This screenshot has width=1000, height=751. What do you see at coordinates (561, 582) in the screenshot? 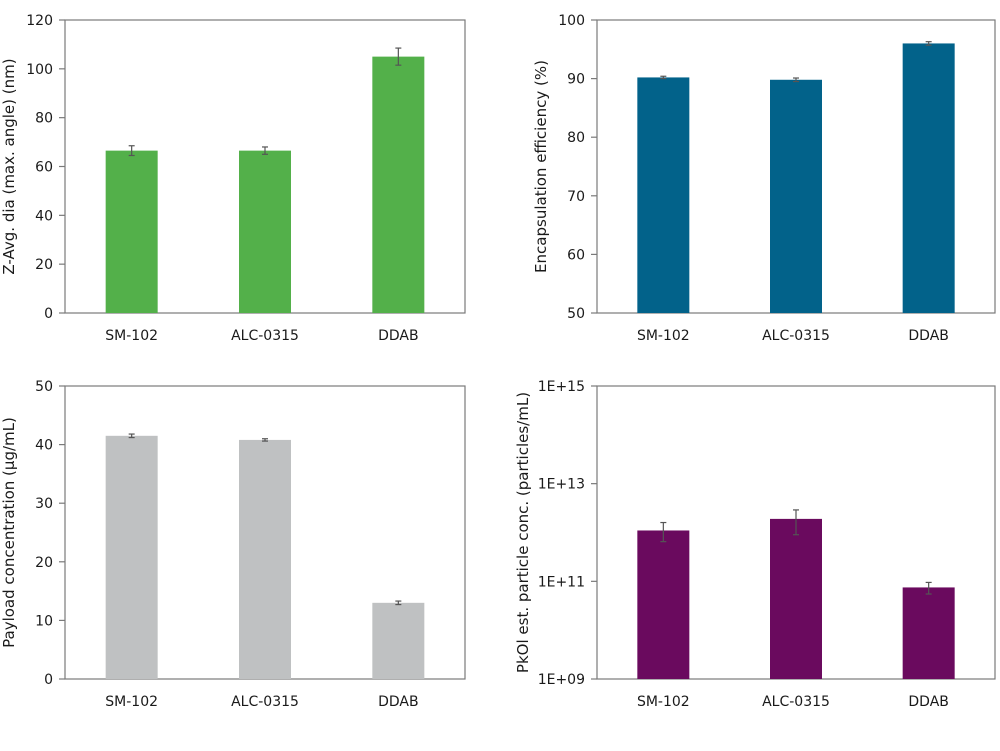
I see `y-tick-label: 1E+11` at bounding box center [561, 582].